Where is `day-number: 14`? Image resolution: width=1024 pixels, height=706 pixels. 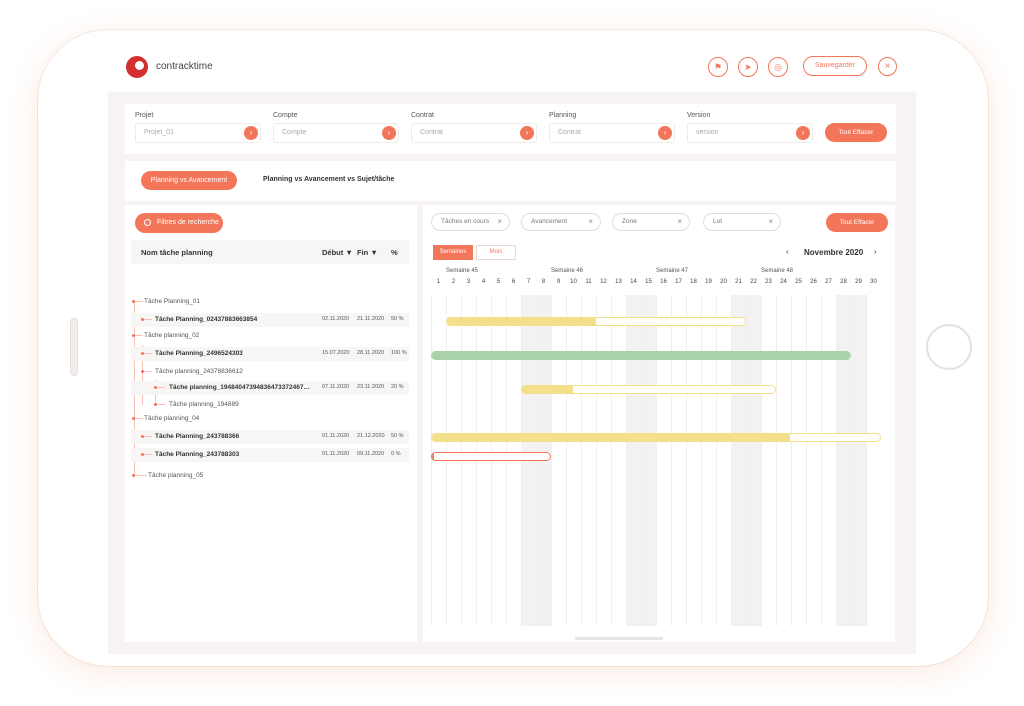 day-number: 14 is located at coordinates (633, 282).